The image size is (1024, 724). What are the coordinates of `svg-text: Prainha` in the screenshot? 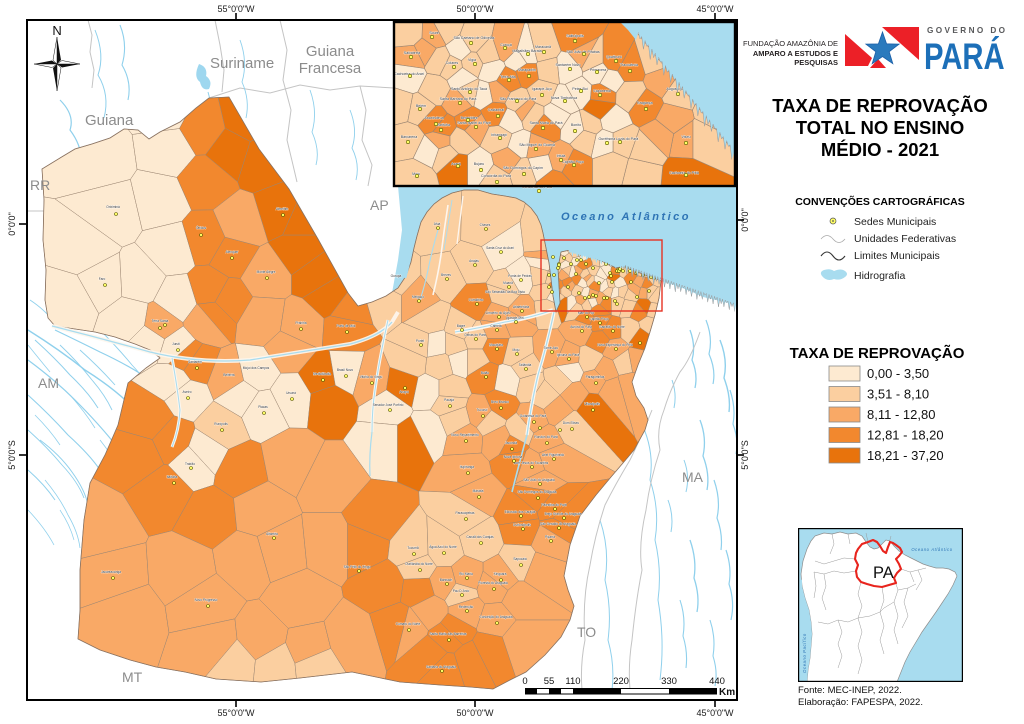 It's located at (301, 323).